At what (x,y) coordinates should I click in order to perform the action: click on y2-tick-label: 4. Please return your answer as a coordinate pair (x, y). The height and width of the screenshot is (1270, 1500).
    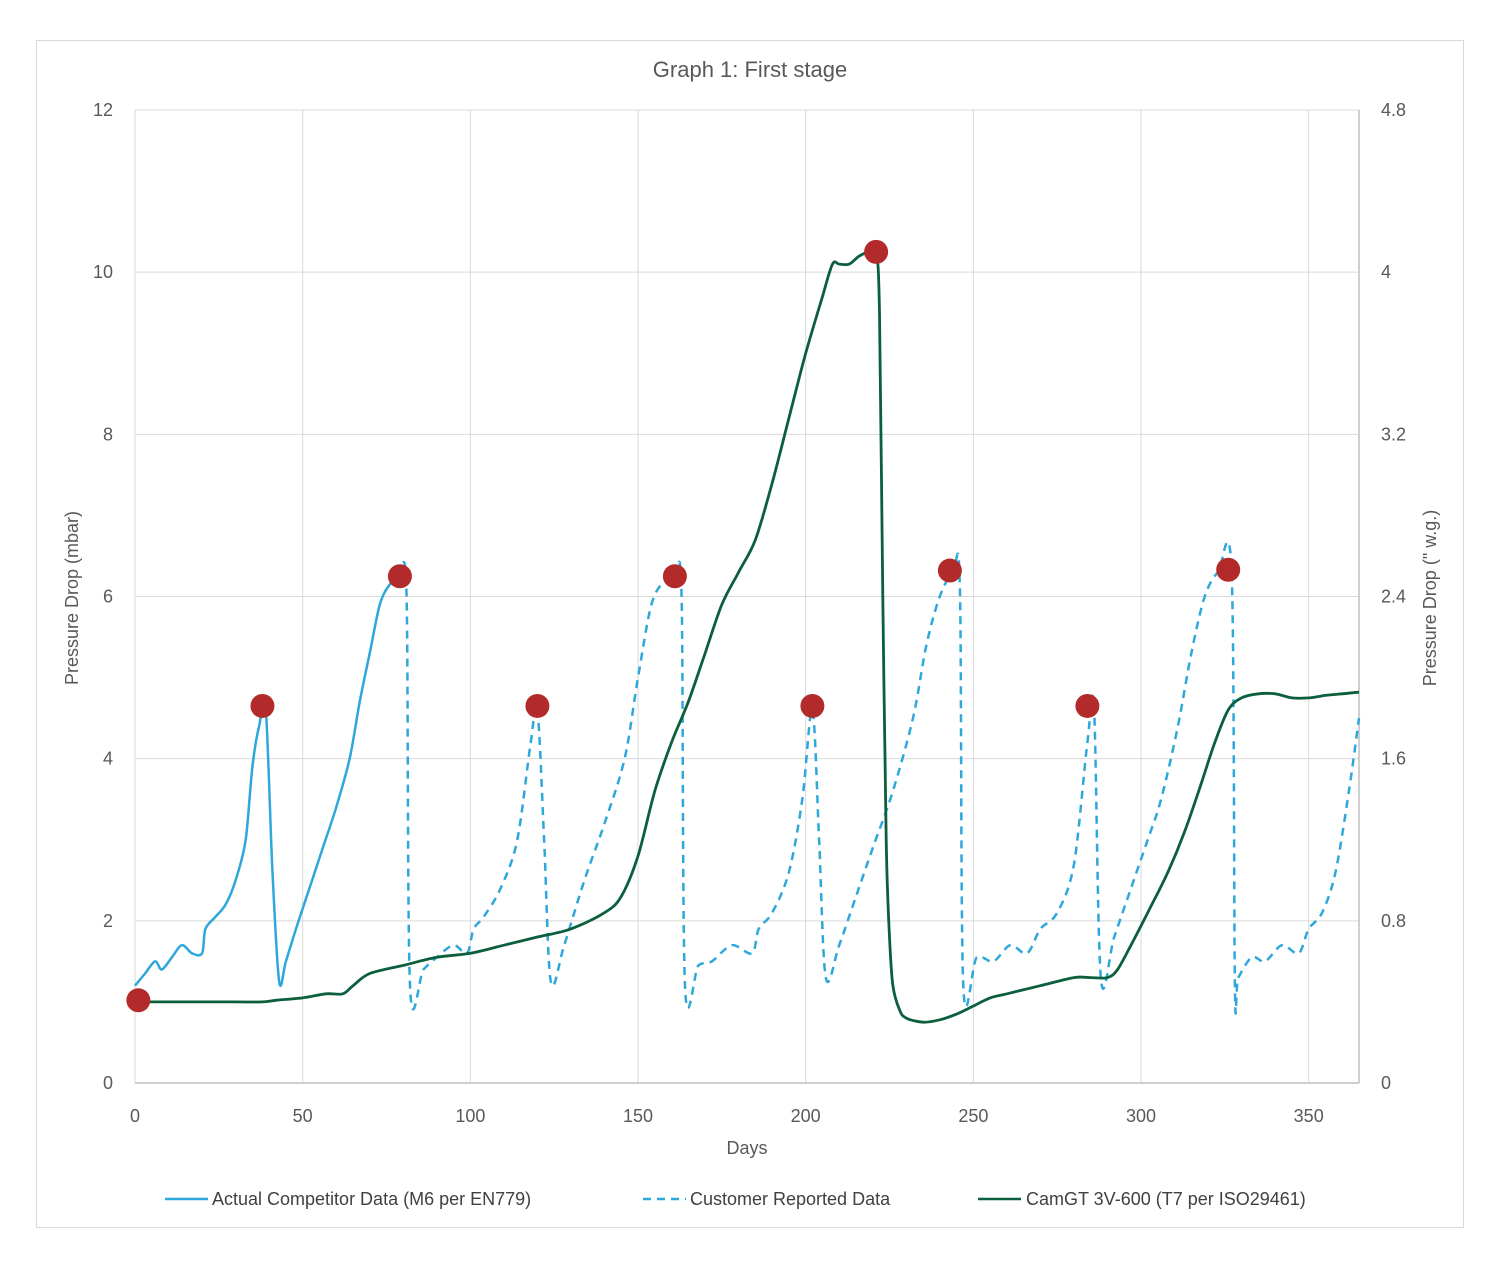
    Looking at the image, I should click on (1386, 272).